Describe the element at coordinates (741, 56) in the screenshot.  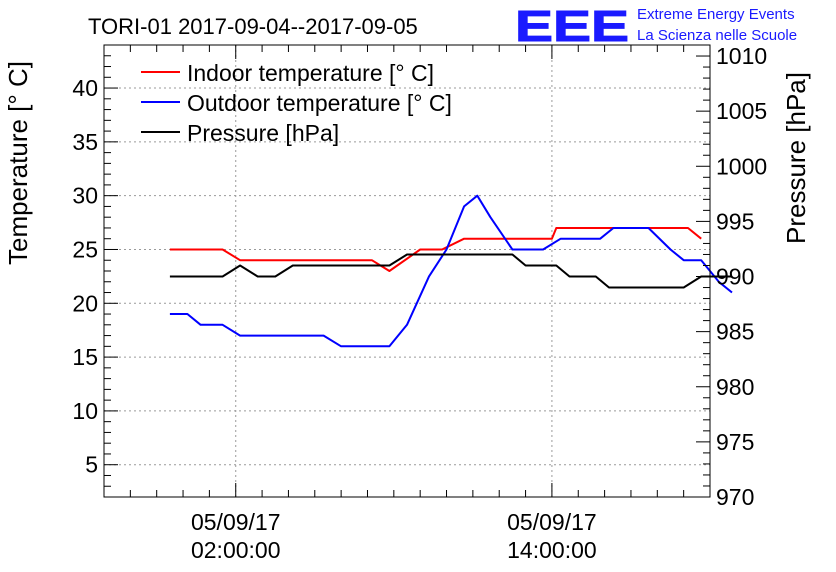
I see `y-right-tick-label: 1010` at that location.